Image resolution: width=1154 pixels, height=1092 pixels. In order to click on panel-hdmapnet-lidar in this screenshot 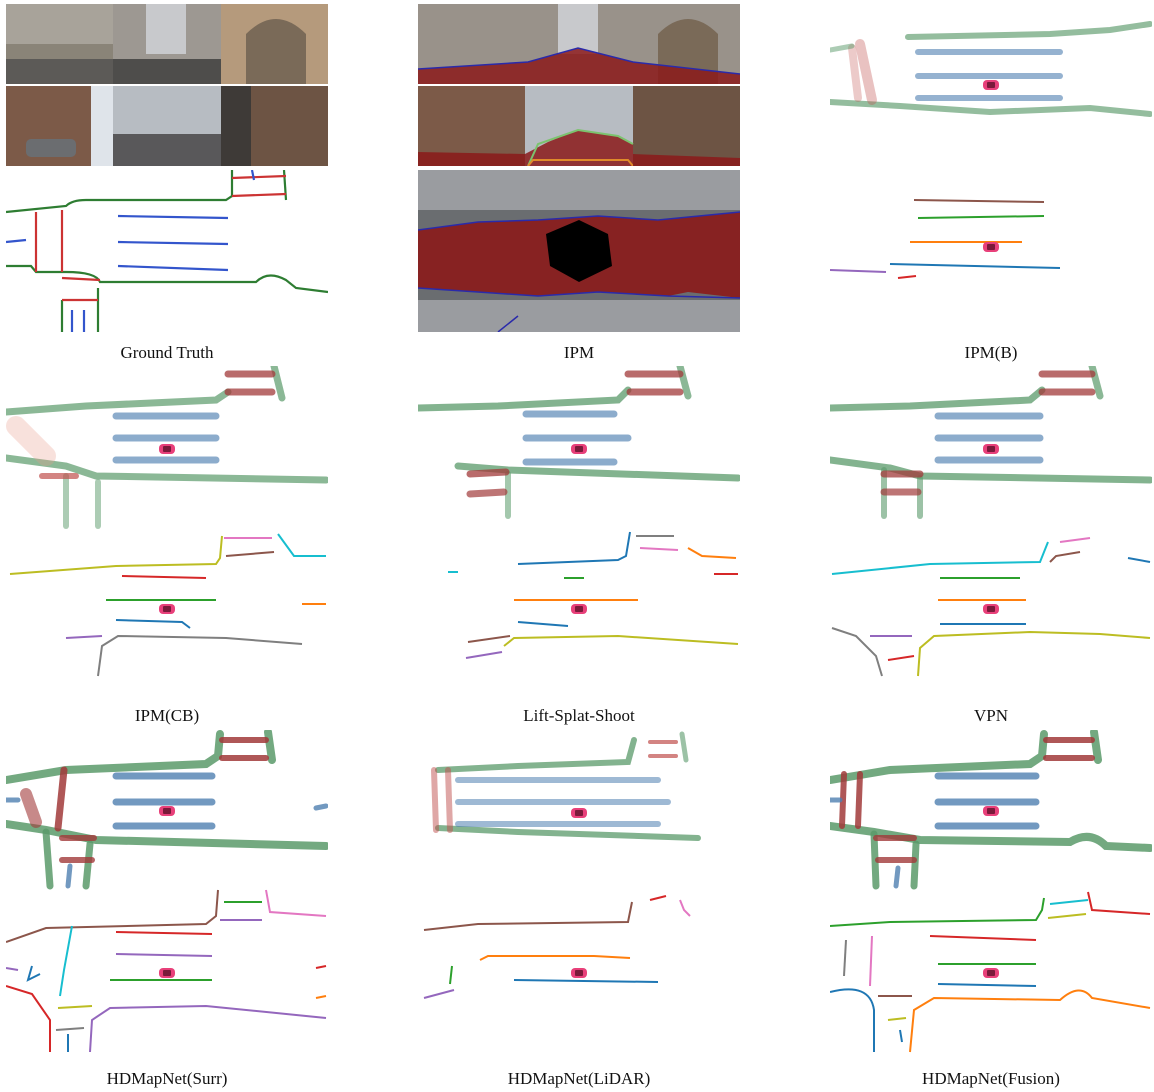, I will do `click(579, 894)`.